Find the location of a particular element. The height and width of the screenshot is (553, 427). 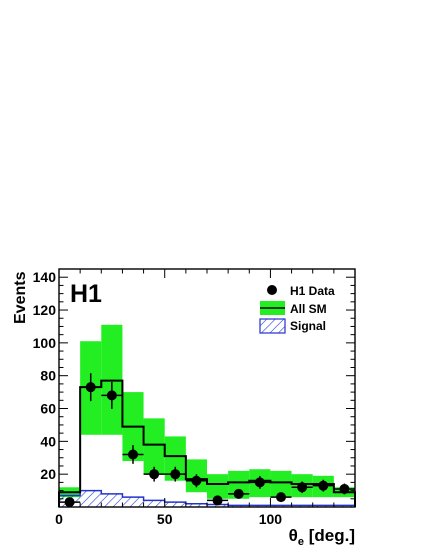

x-axis-subscript: e is located at coordinates (301, 542).